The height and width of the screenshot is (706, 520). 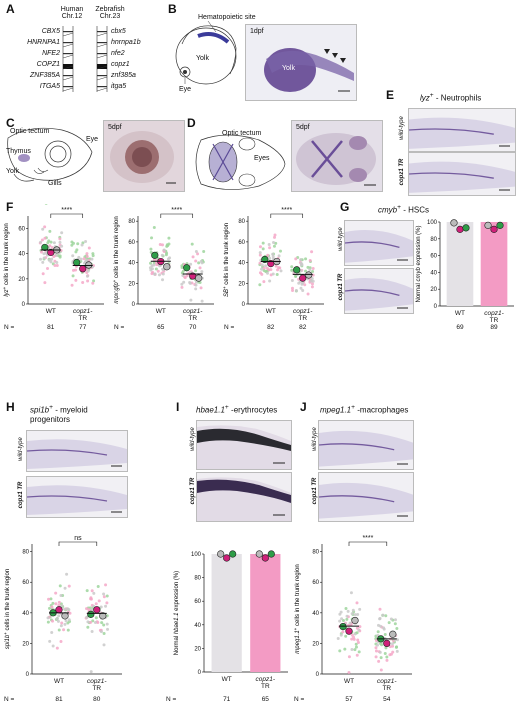 What do you see at coordinates (50, 31) in the screenshot?
I see `human-gene-label: CBX5` at bounding box center [50, 31].